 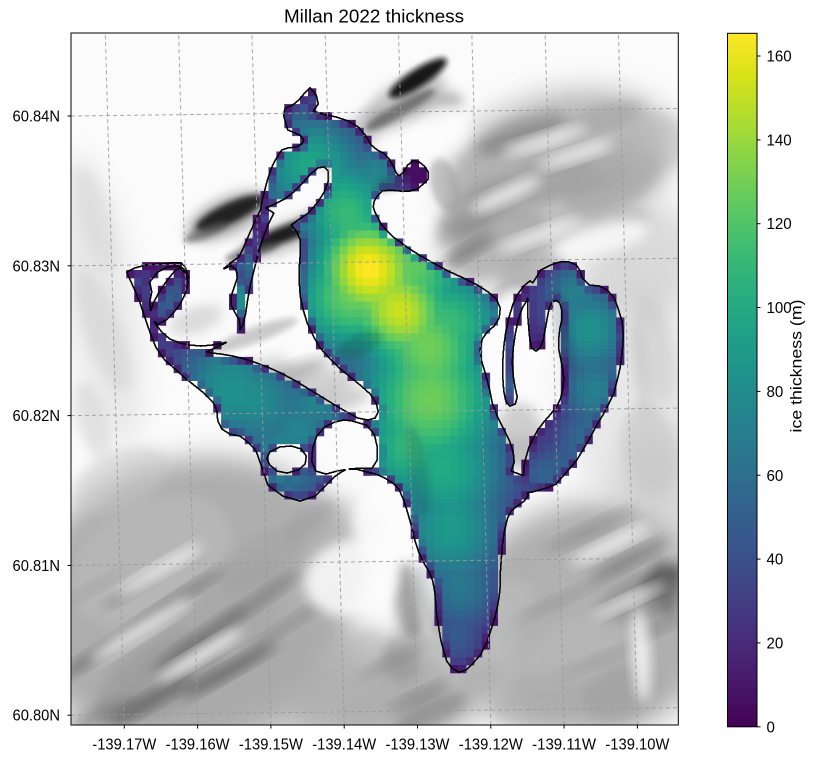 I want to click on svg-text: 0, so click(x=771, y=727).